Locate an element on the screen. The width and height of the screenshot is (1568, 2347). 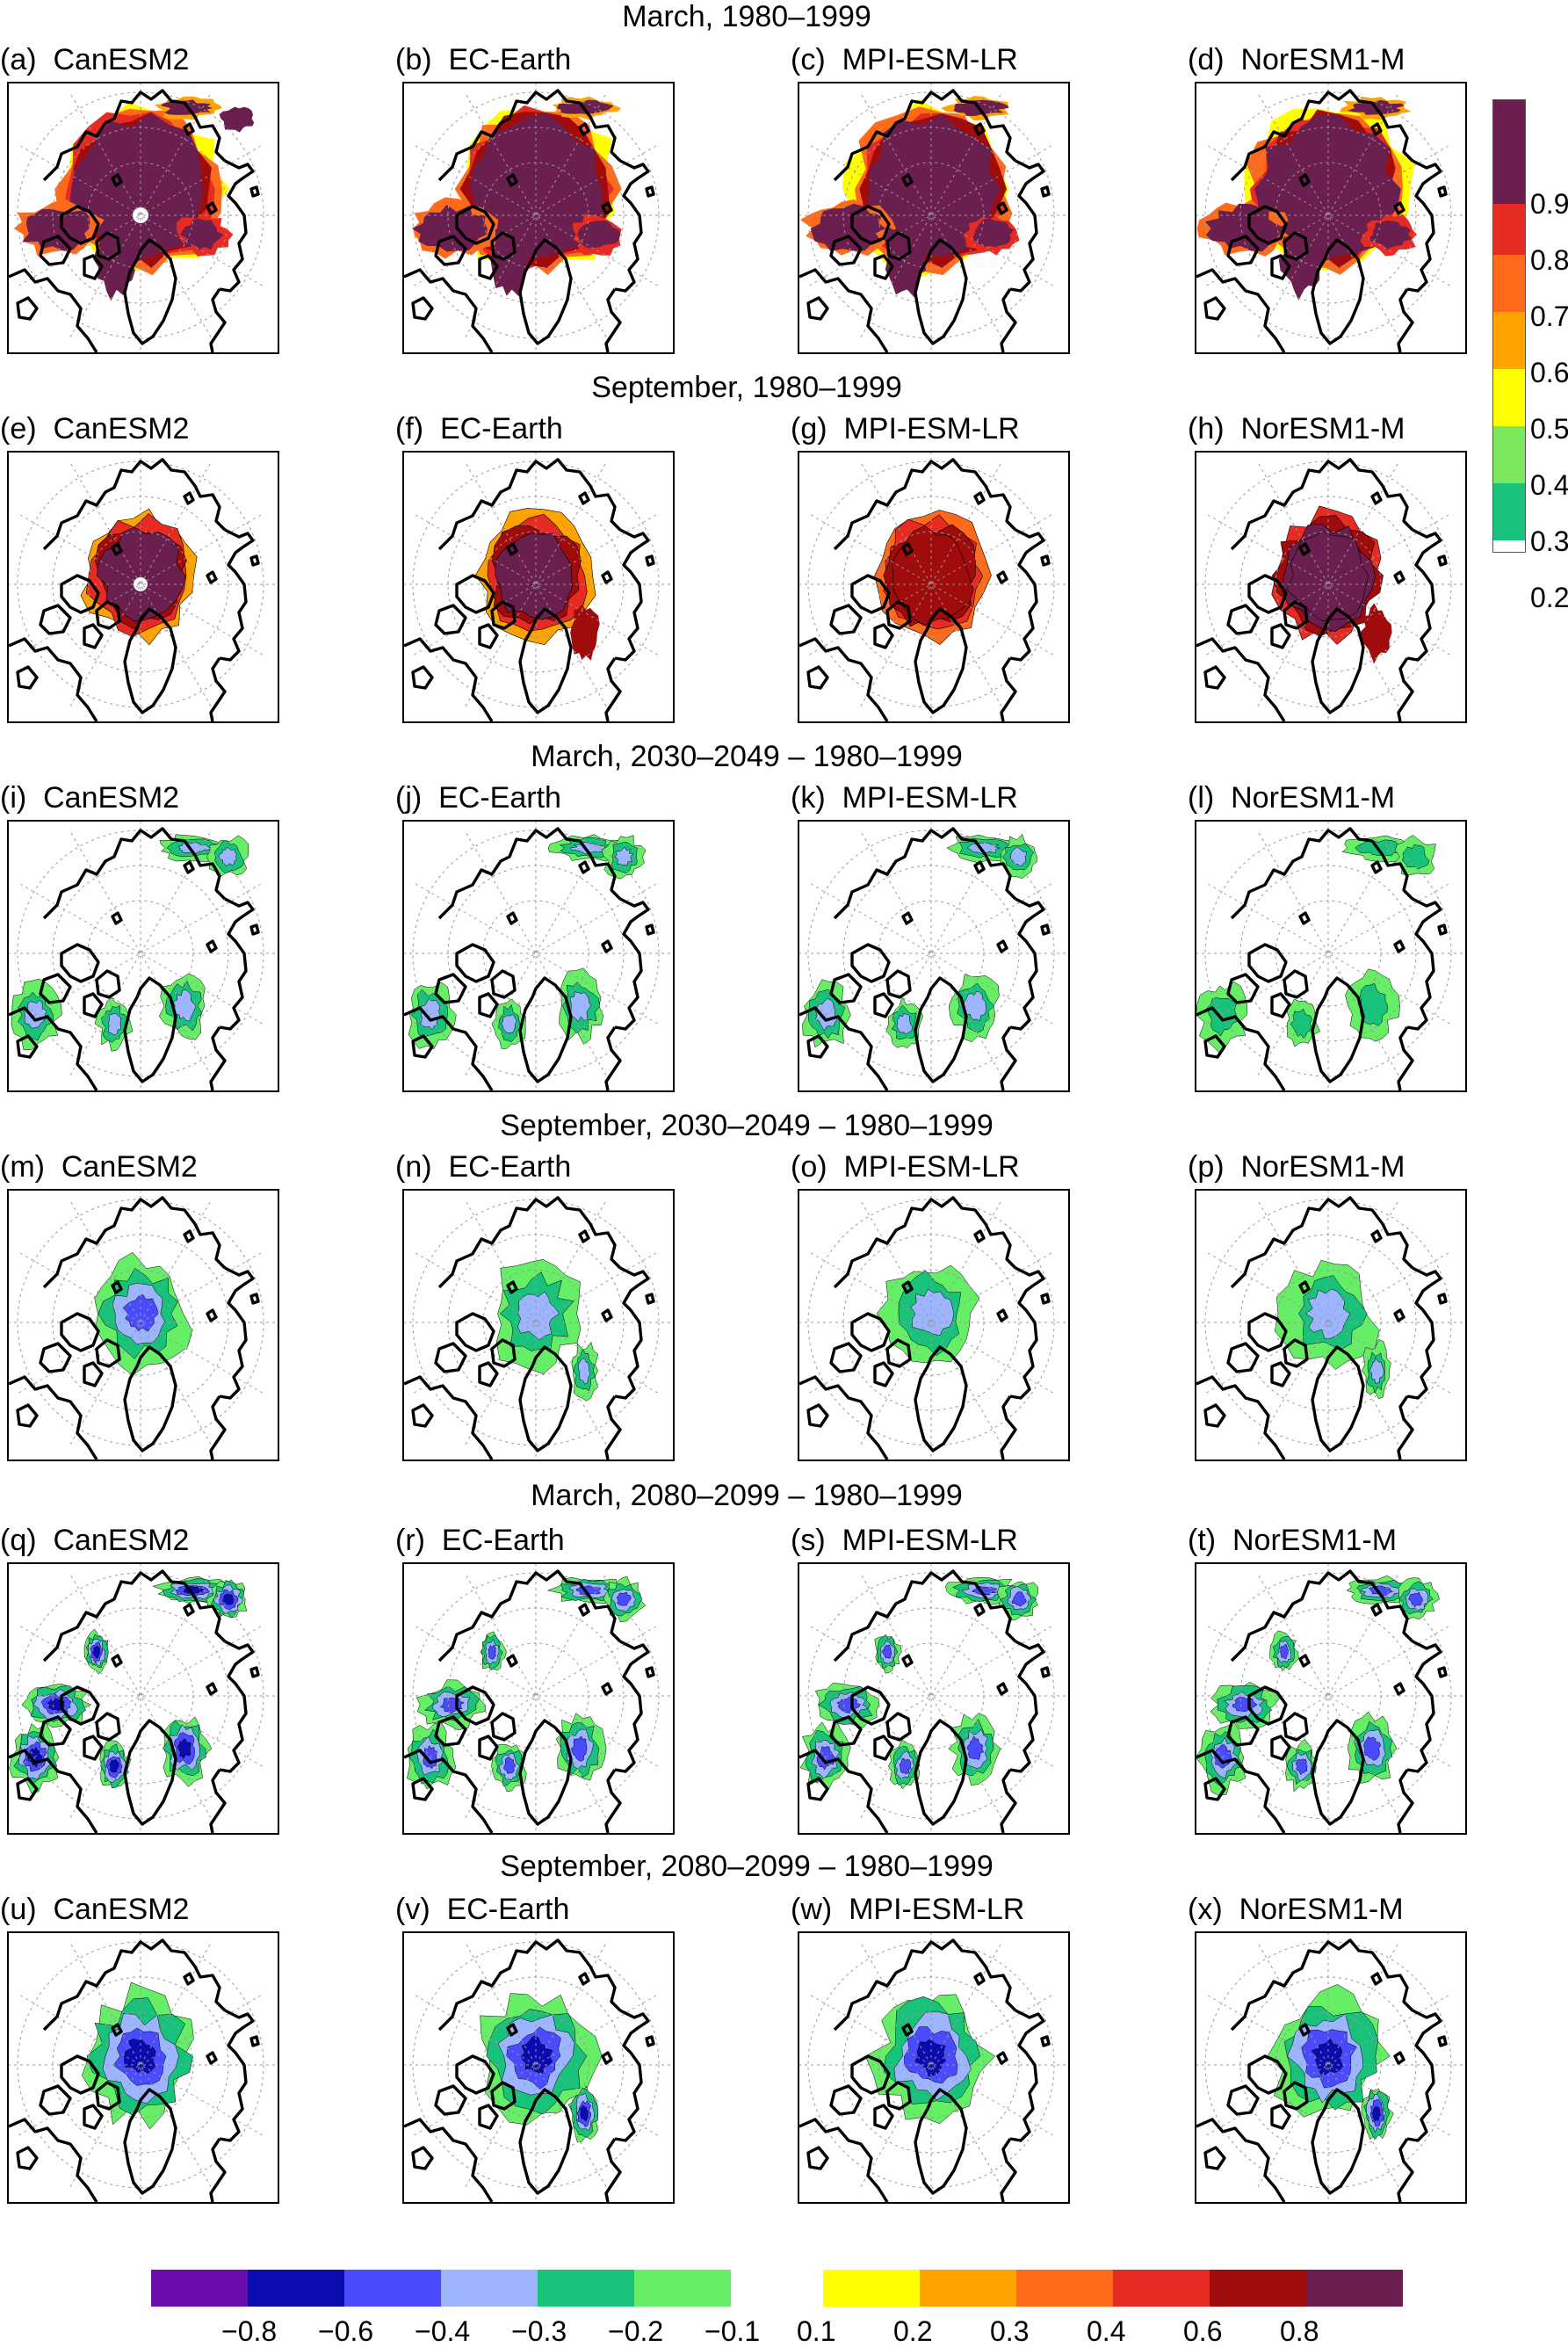
row-title: September, 2030–2049 – 1980–1999 is located at coordinates (747, 1126).